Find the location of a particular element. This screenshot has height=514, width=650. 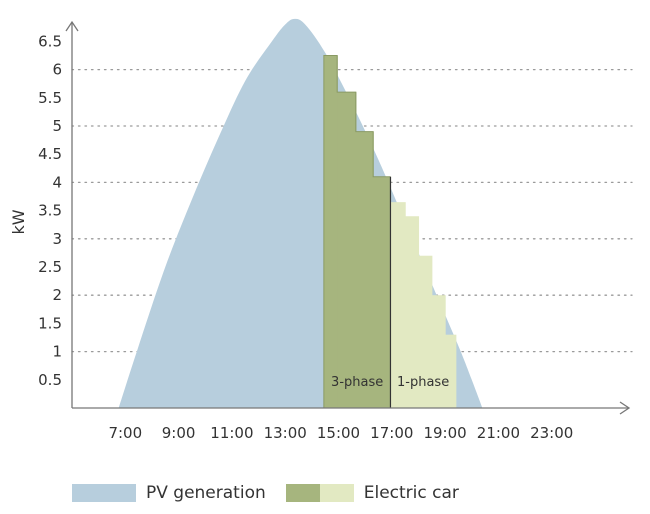

legend: PV generation Electric car is located at coordinates (275, 493).